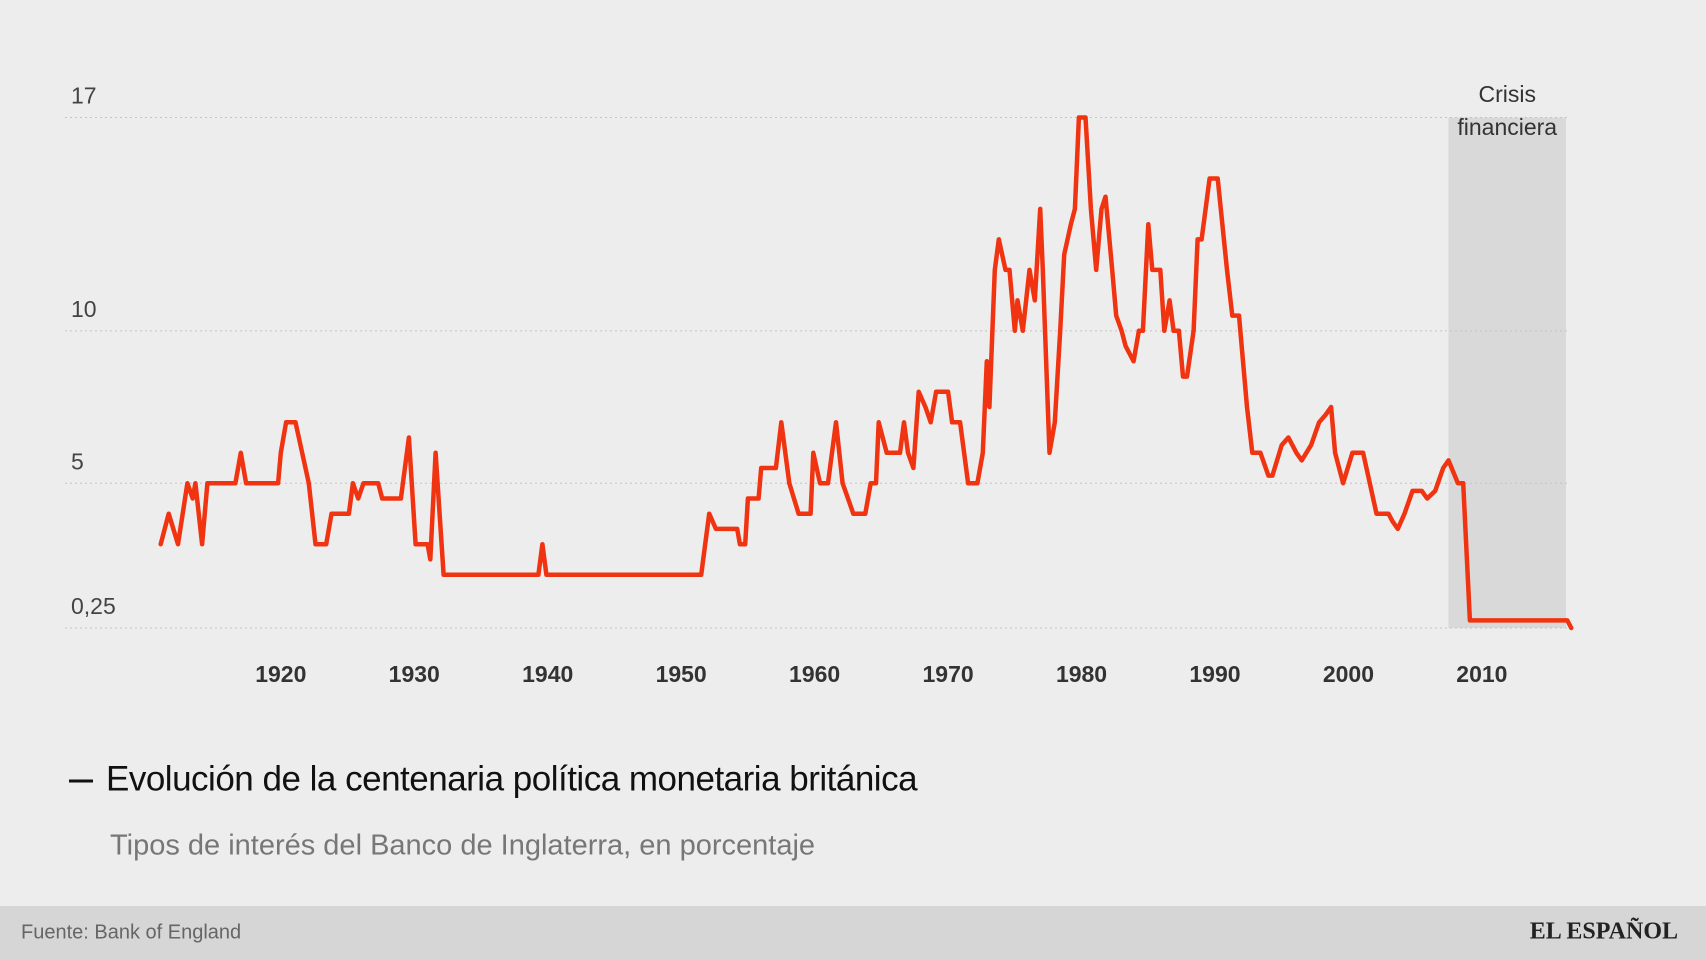 This screenshot has width=1706, height=960. I want to click on x-tick-label: 1940, so click(547, 674).